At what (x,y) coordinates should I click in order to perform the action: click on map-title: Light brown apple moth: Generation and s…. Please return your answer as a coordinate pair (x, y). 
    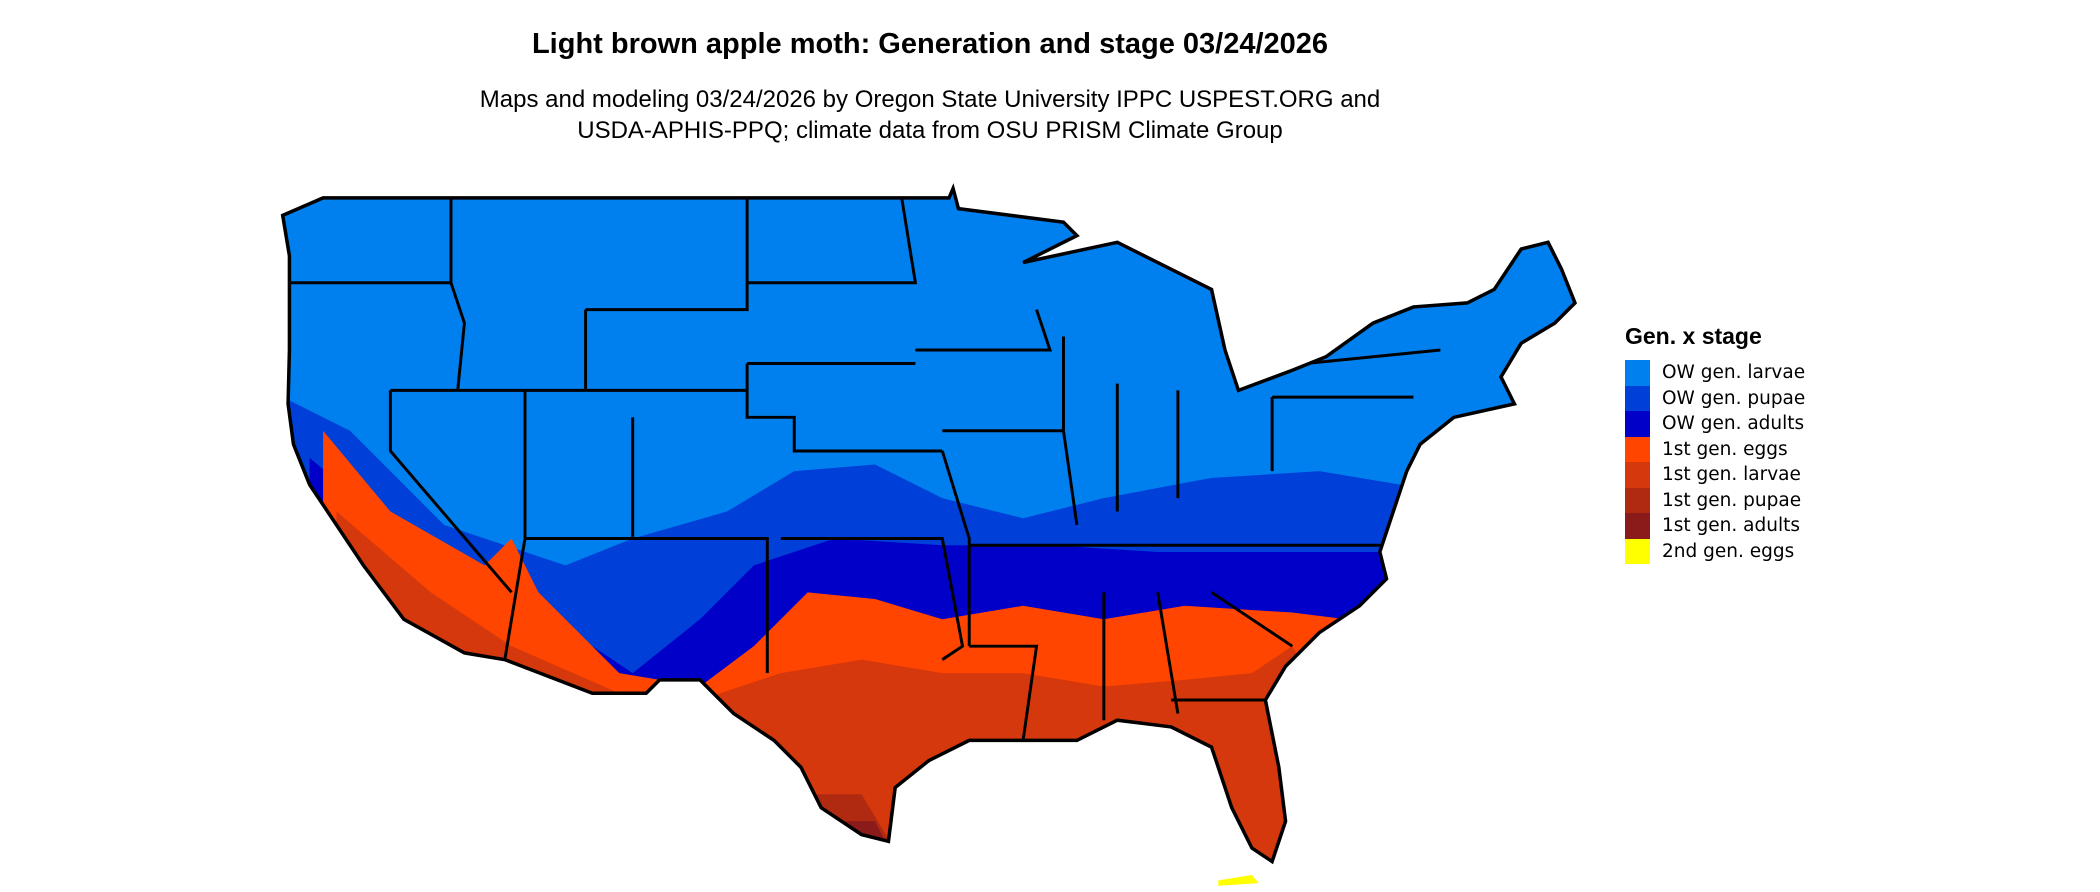
    Looking at the image, I should click on (930, 44).